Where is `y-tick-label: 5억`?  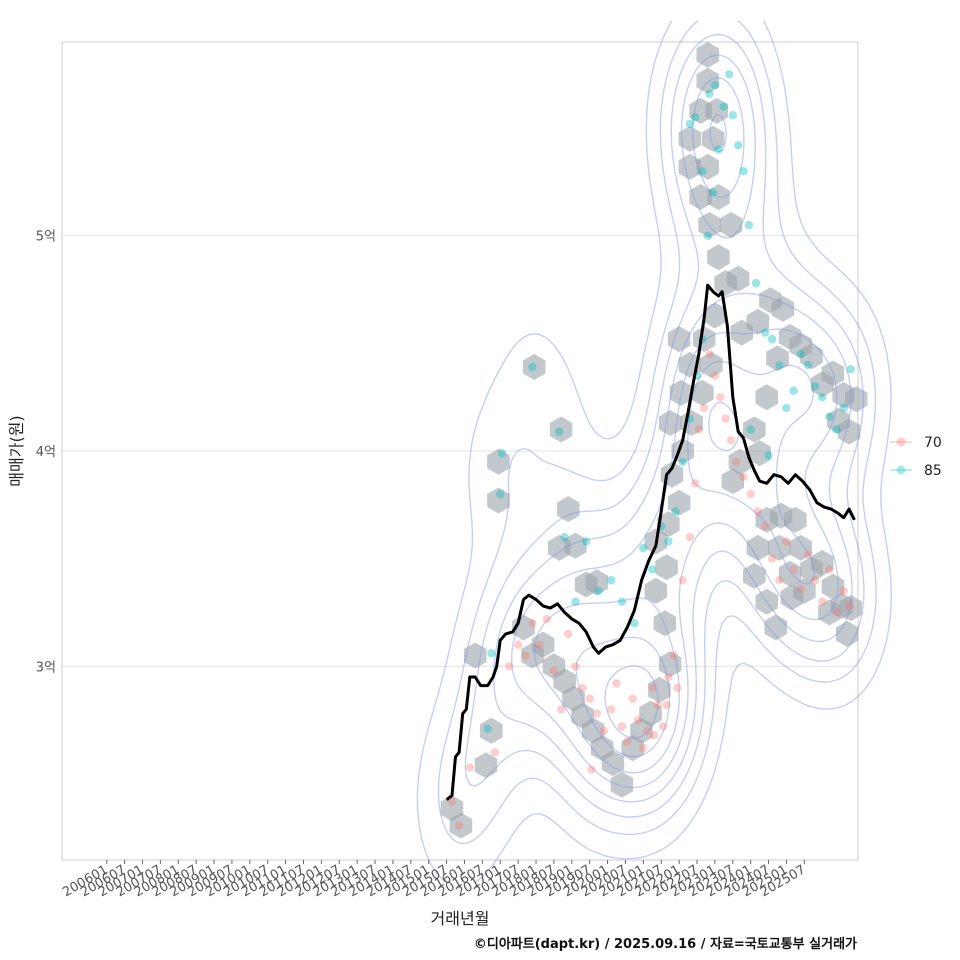
y-tick-label: 5억 is located at coordinates (46, 237).